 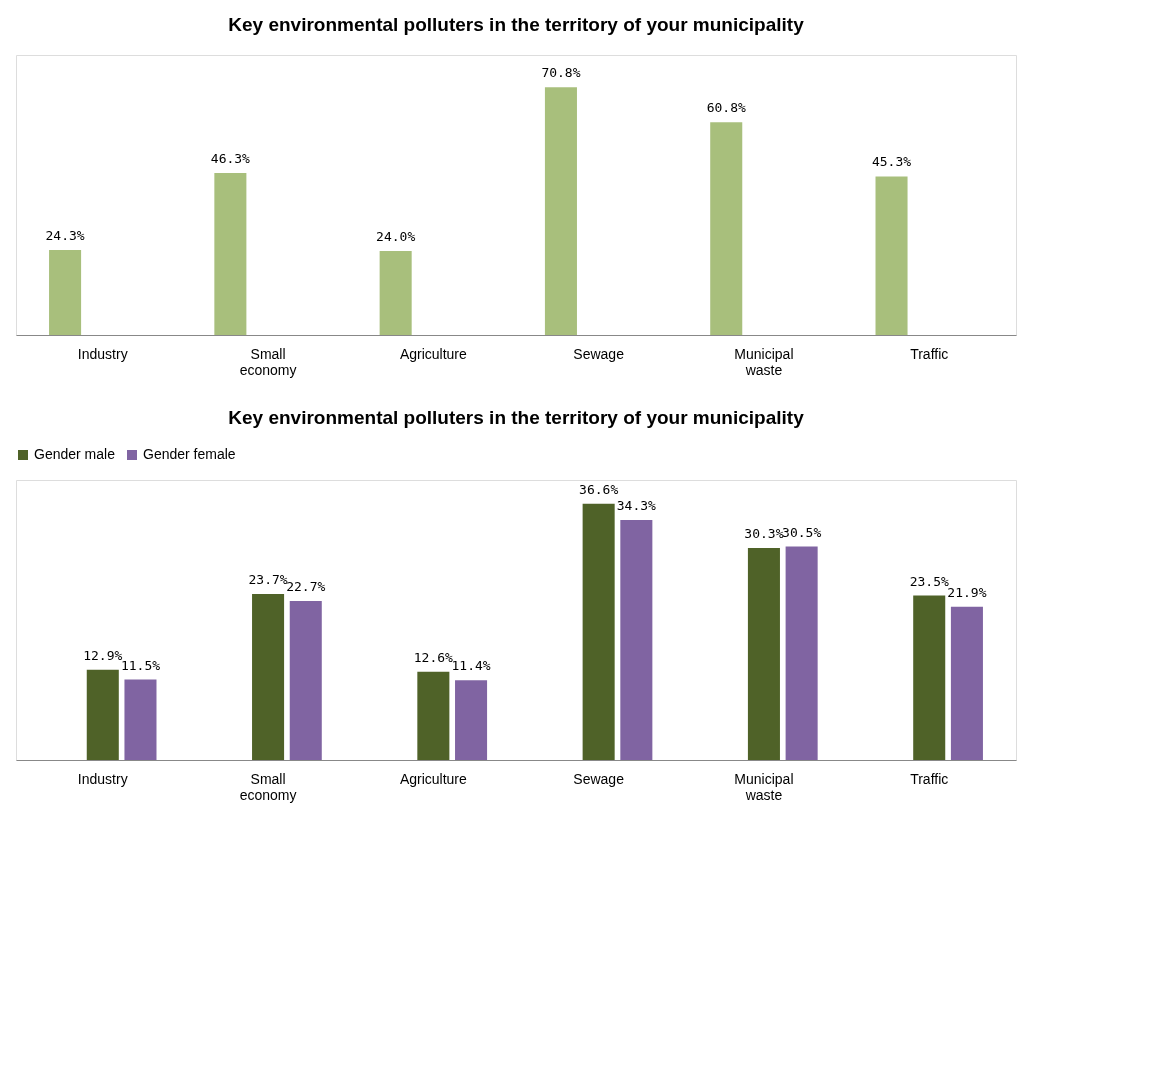 I want to click on data-label: 46.3%, so click(x=230, y=158).